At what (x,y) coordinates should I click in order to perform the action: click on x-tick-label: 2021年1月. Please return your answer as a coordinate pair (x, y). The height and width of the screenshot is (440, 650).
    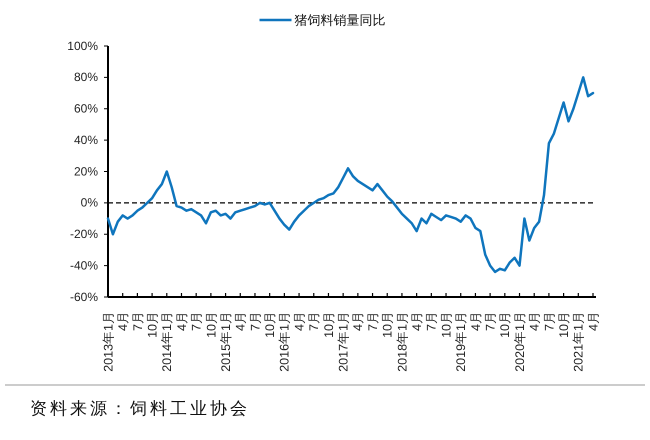
    Looking at the image, I should click on (579, 341).